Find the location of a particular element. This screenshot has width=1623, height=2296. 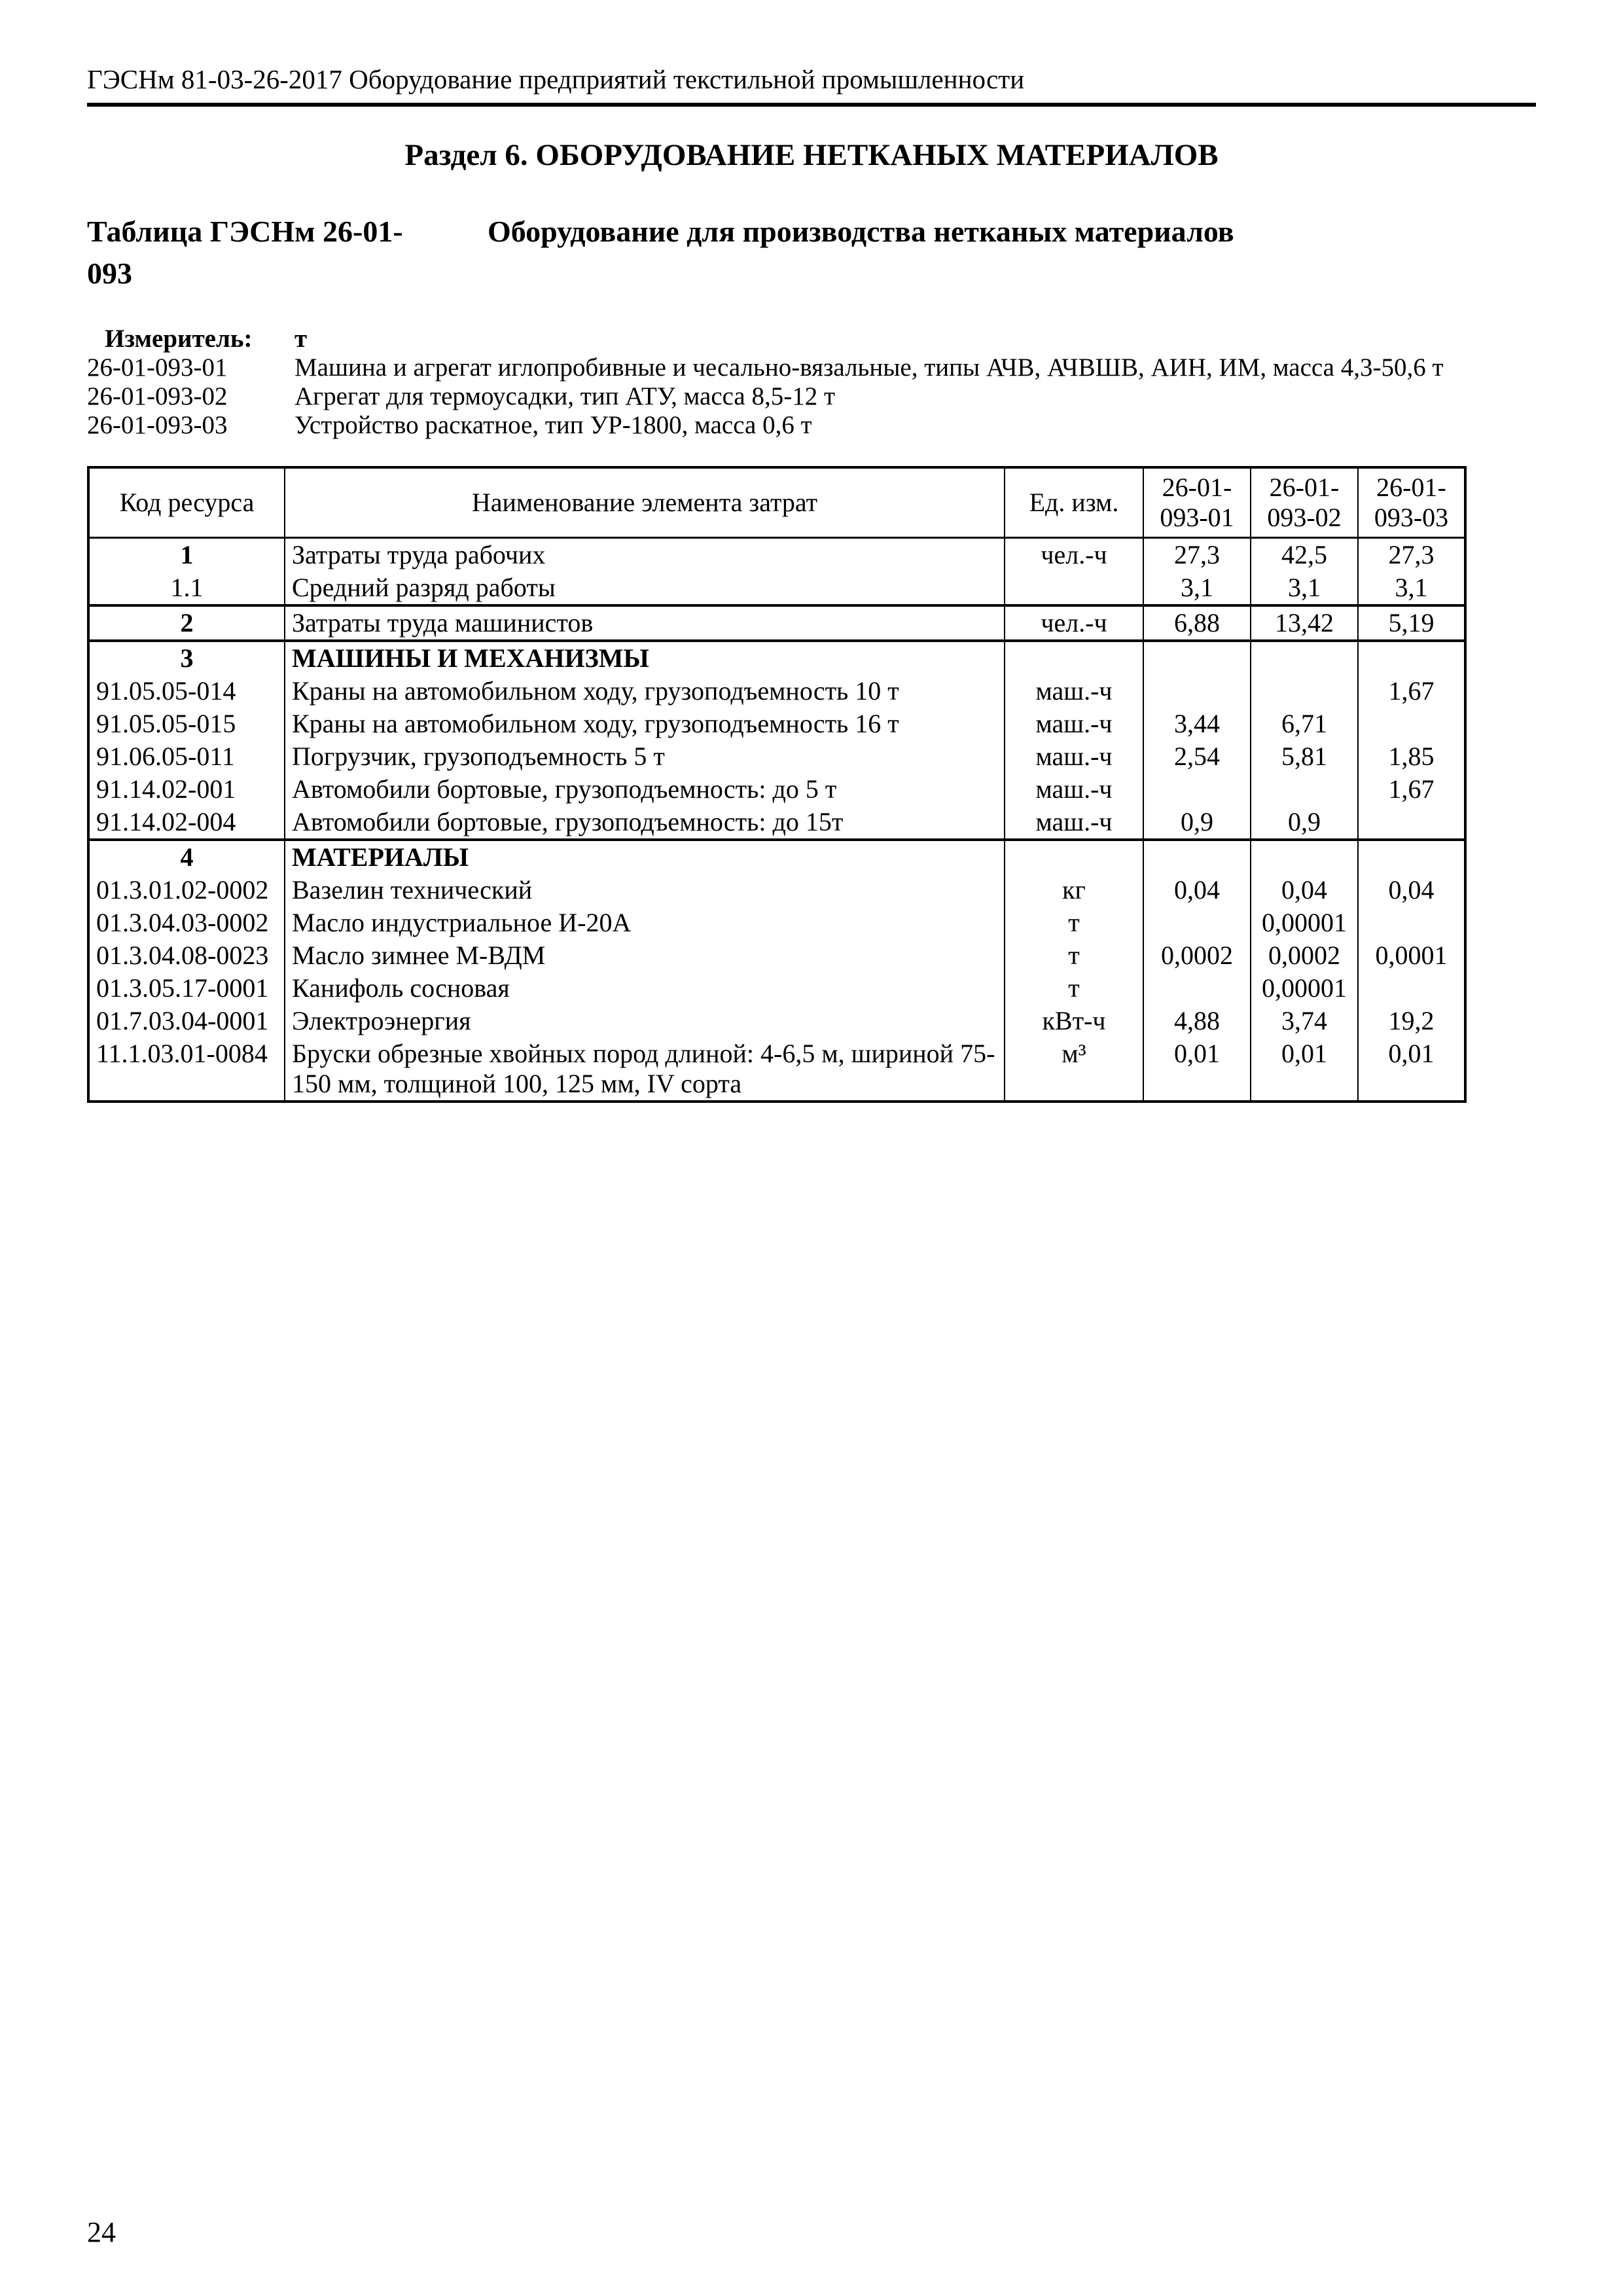

cell-code: 91.14.02-001 is located at coordinates (186, 789).